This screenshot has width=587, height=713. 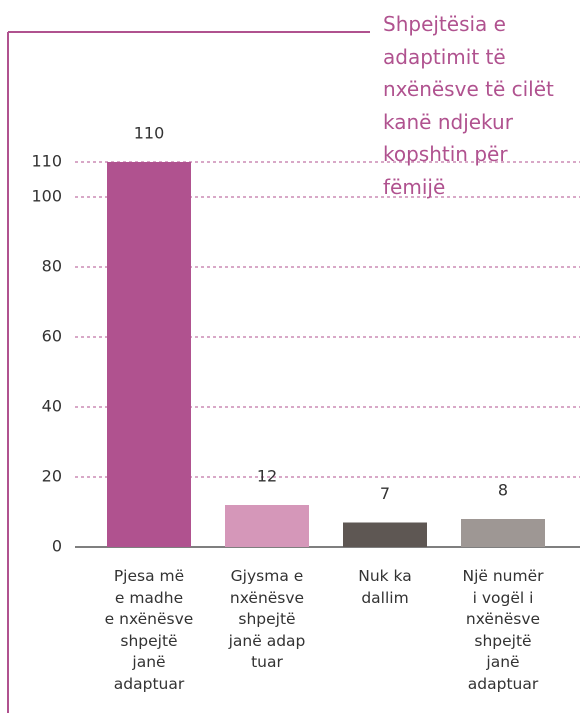 What do you see at coordinates (385, 493) in the screenshot?
I see `value-label: 7` at bounding box center [385, 493].